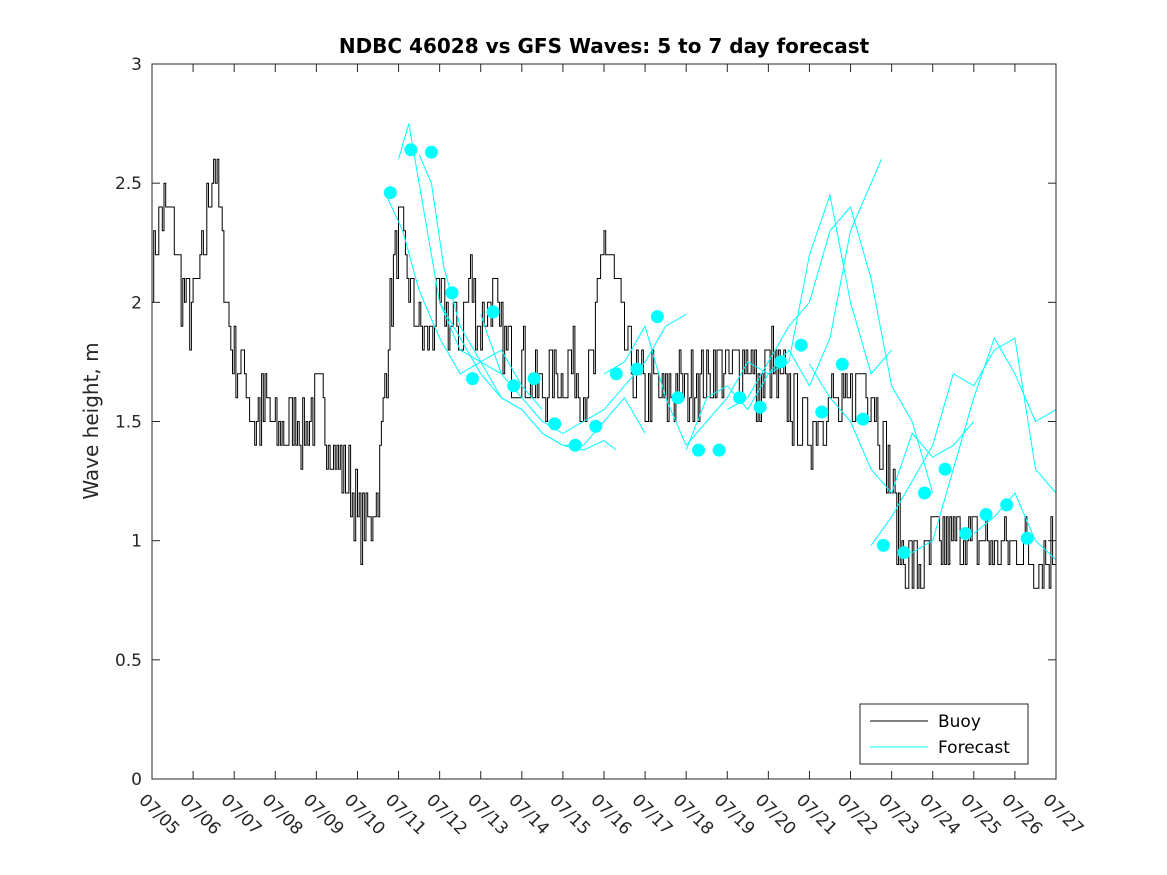 Image resolution: width=1167 pixels, height=875 pixels. What do you see at coordinates (974, 748) in the screenshot?
I see `legend-label-forecast: Forecast` at bounding box center [974, 748].